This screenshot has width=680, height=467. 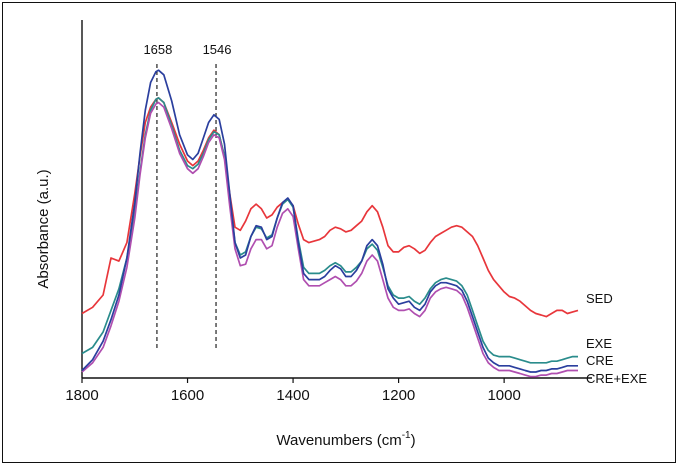 What do you see at coordinates (338, 440) in the screenshot?
I see `x-axis-title-main: Wavenumbers (cm` at bounding box center [338, 440].